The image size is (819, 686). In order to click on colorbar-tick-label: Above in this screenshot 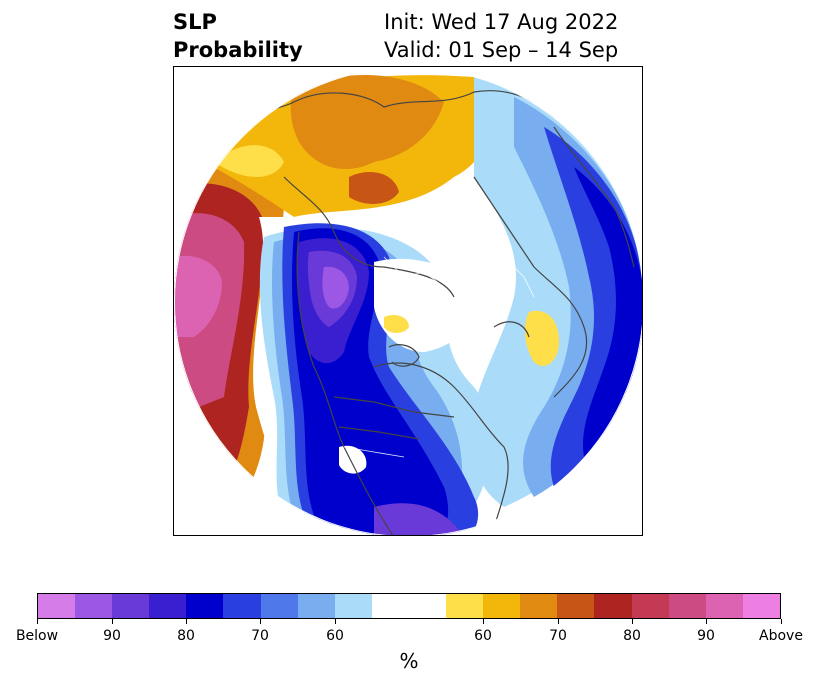, I will do `click(781, 636)`.